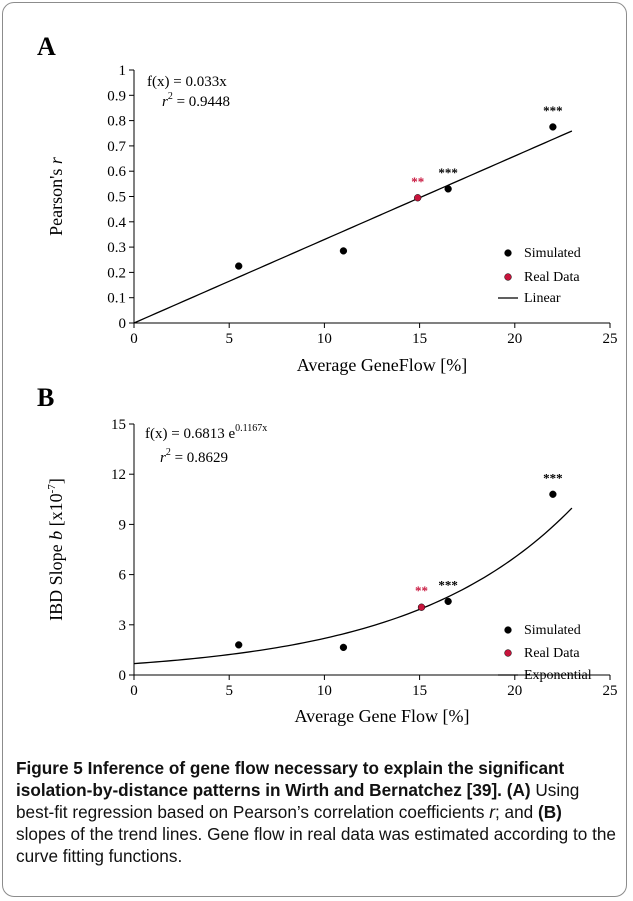 This screenshot has width=633, height=901. Describe the element at coordinates (382, 365) in the screenshot. I see `x-axis-title: Average GeneFlow [%]` at that location.